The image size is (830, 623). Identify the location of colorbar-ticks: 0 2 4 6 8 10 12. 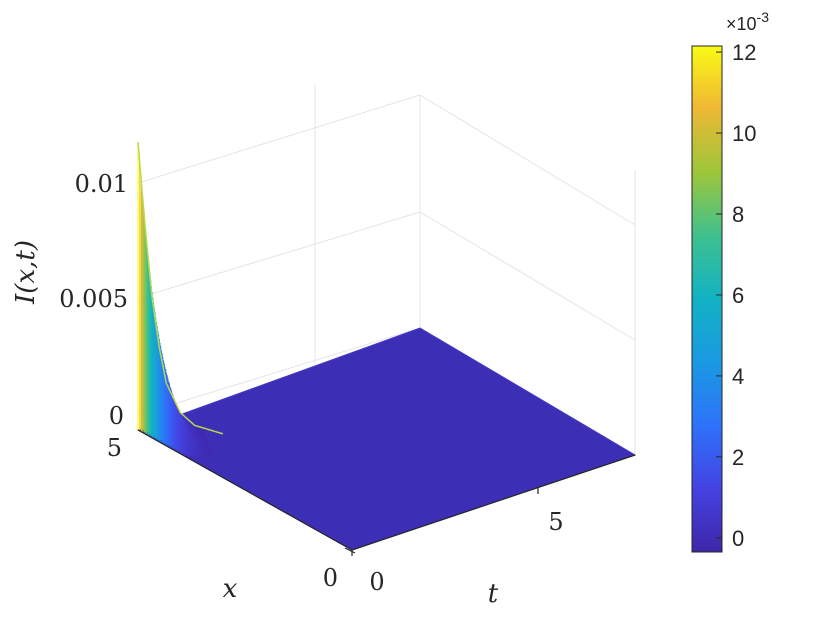
(736, 295).